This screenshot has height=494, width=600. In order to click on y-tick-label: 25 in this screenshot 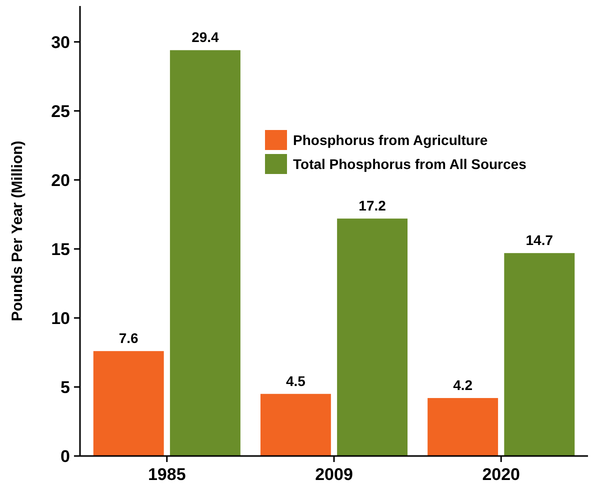, I will do `click(60, 111)`.